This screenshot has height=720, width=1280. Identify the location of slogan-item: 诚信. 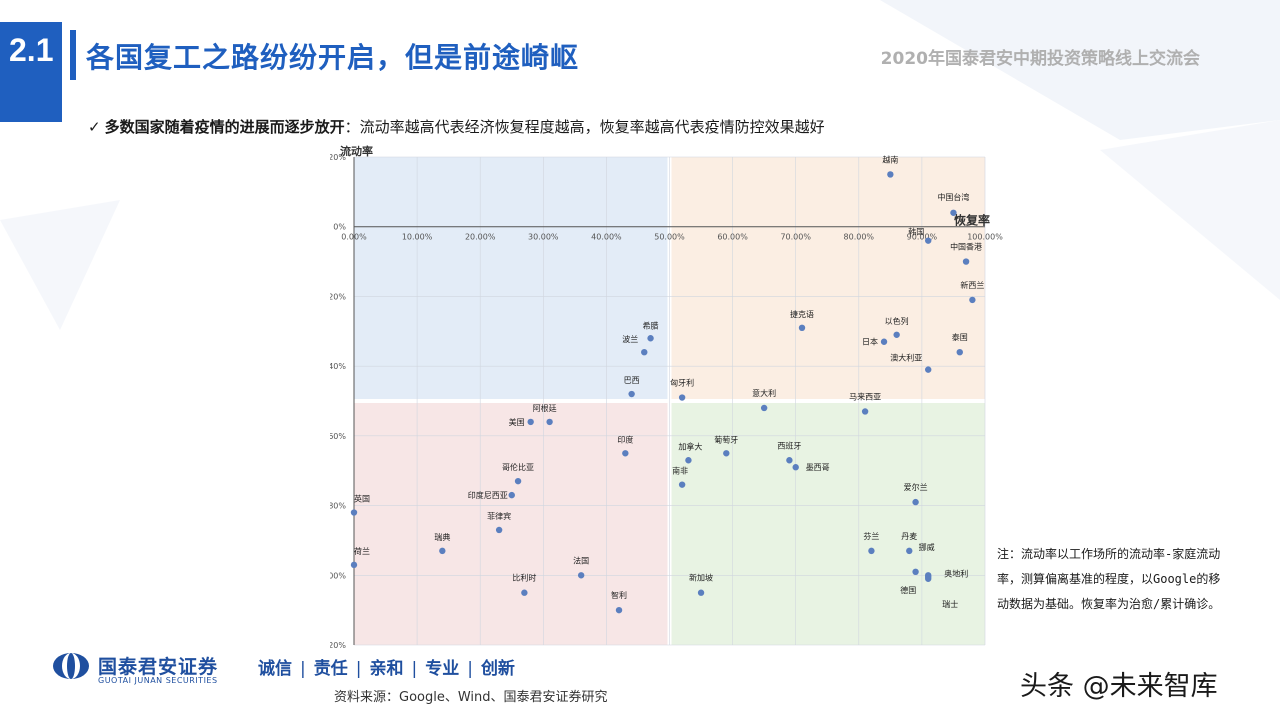
(275, 669).